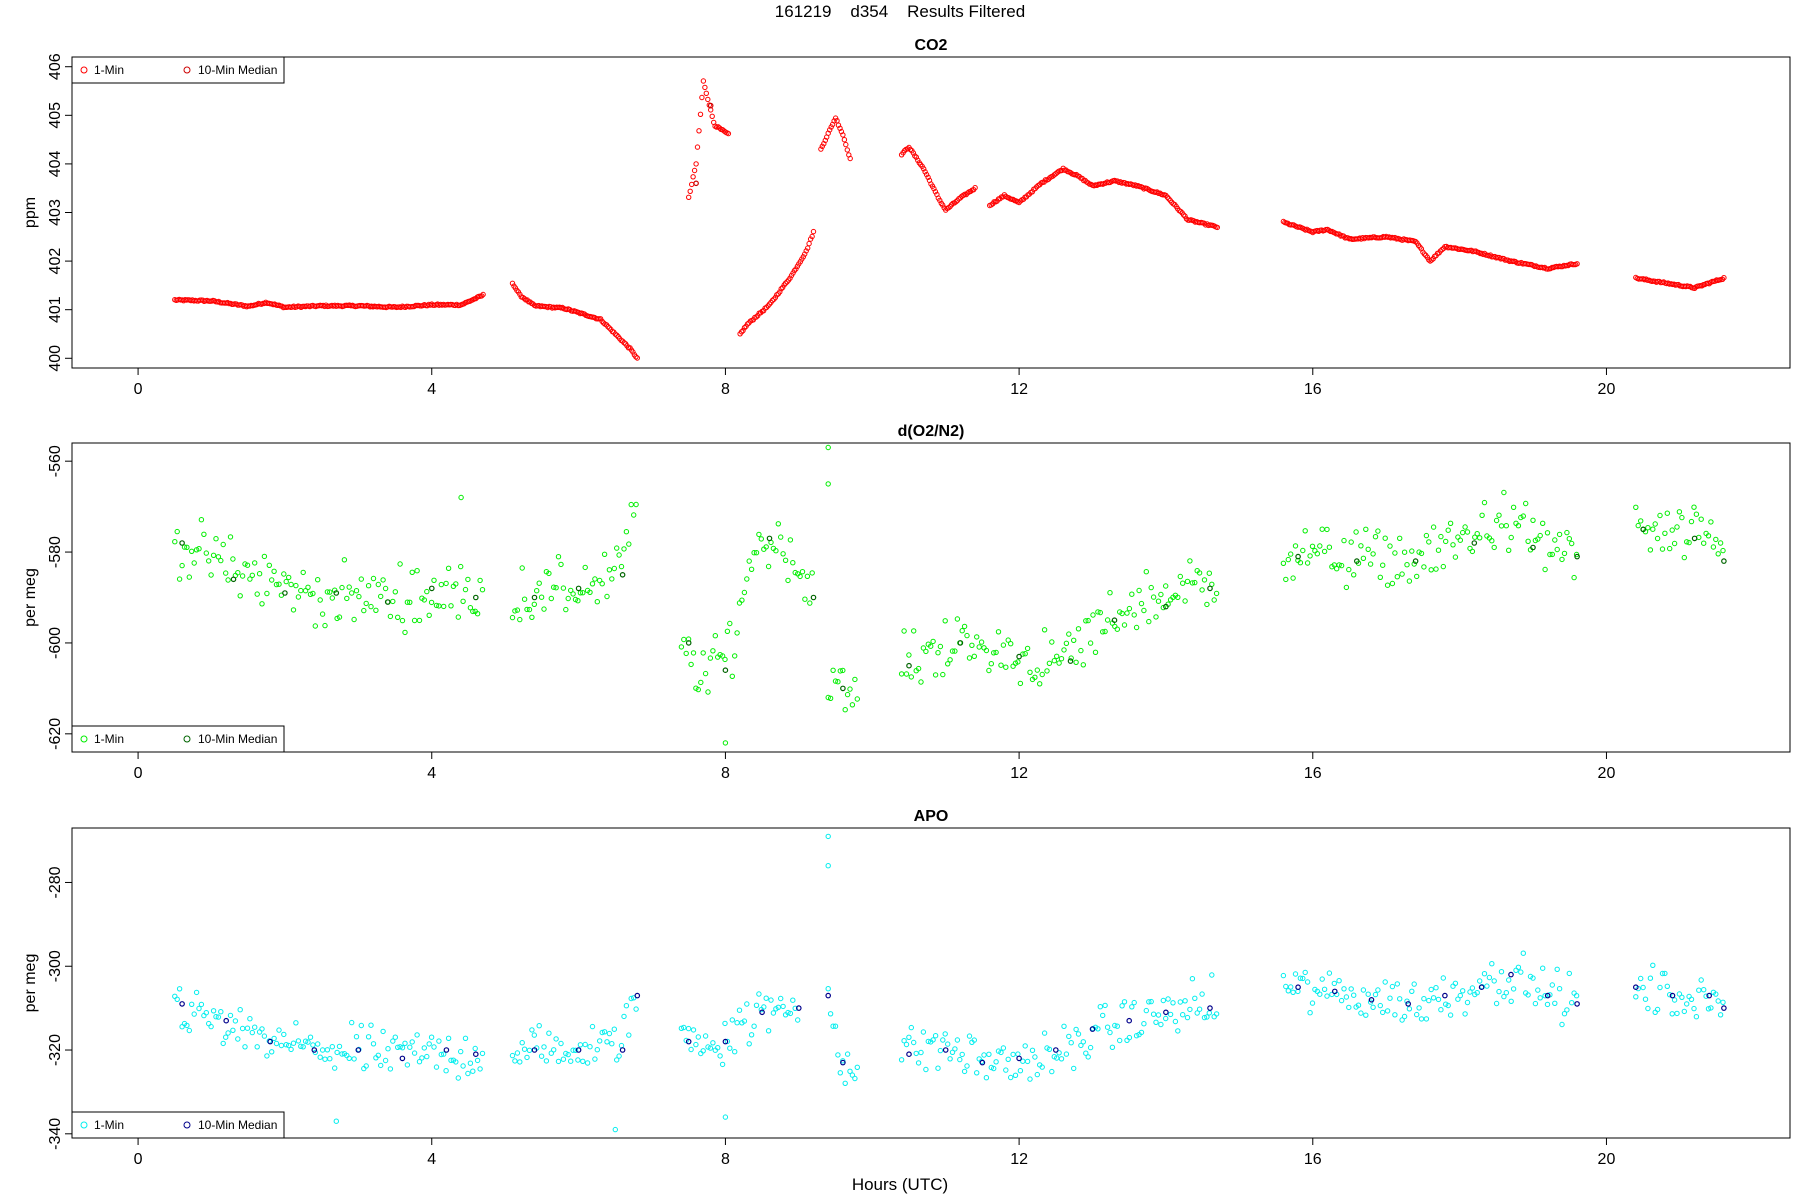 The width and height of the screenshot is (1800, 1200). Describe the element at coordinates (55, 115) in the screenshot. I see `y-tick-label: 405` at that location.